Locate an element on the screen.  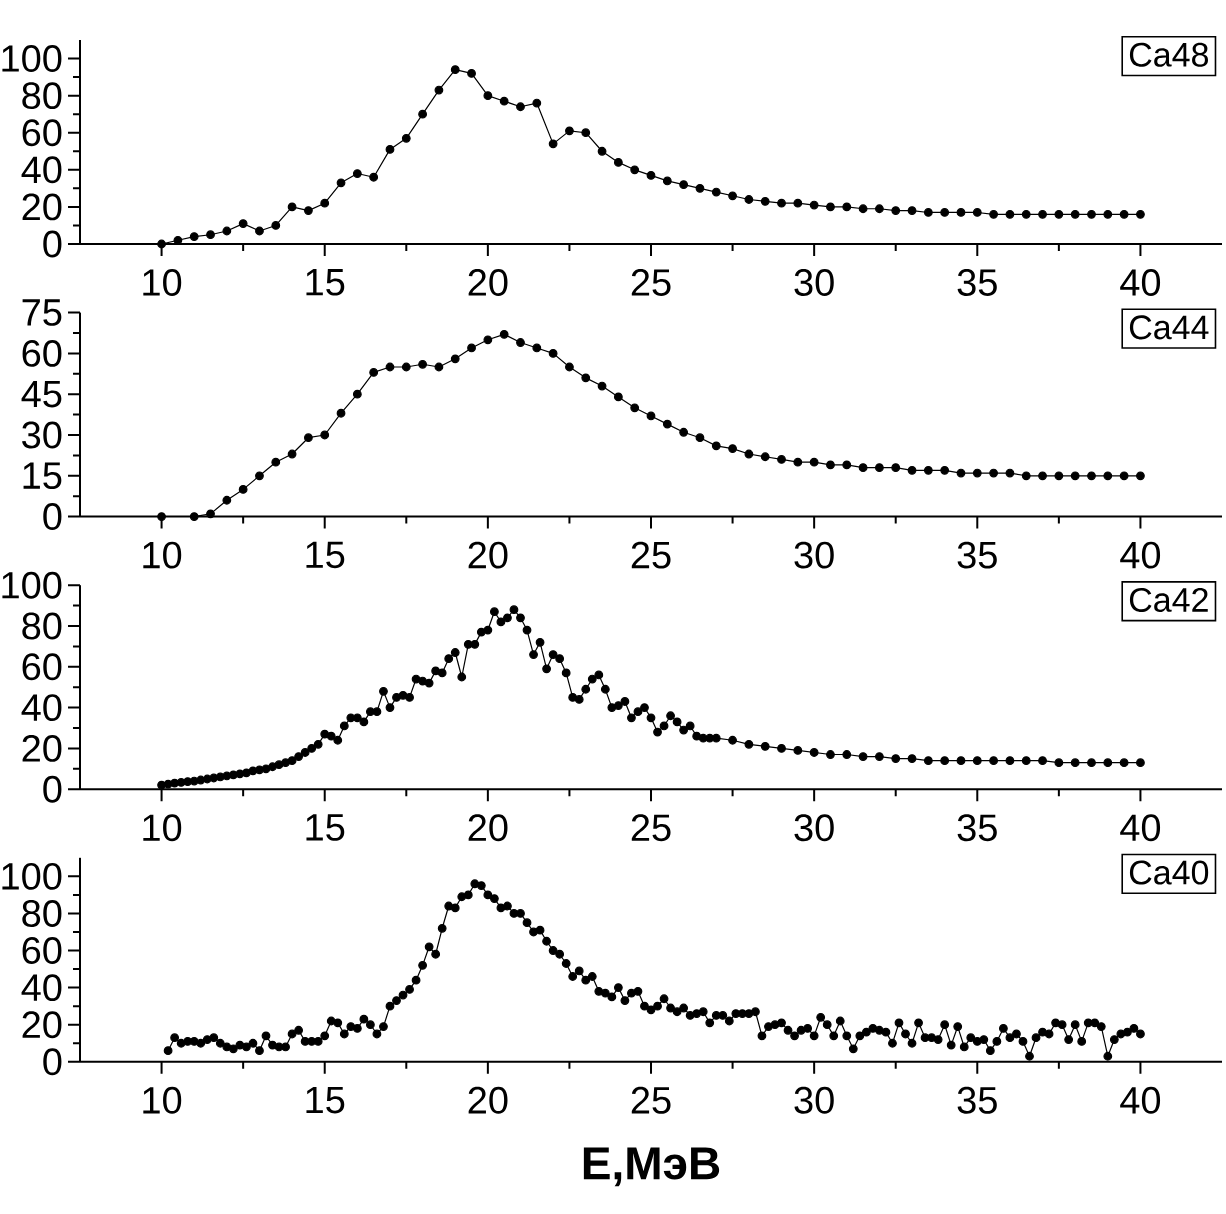
y-tick-label: 75 is located at coordinates (42, 312).